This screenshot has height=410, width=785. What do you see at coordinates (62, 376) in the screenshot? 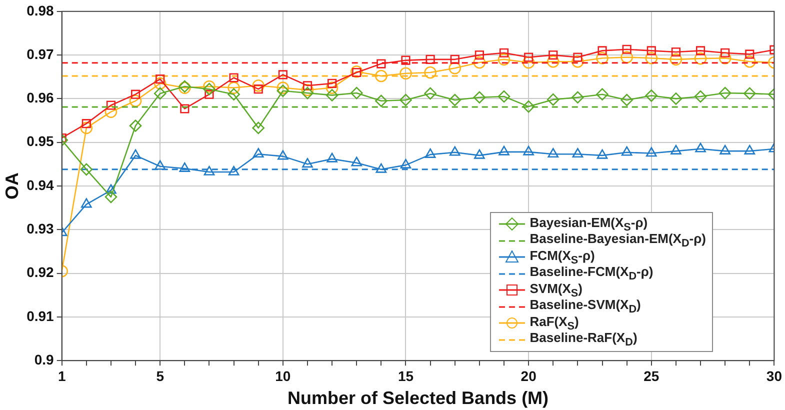
I see `x-tick-label: 1` at bounding box center [62, 376].